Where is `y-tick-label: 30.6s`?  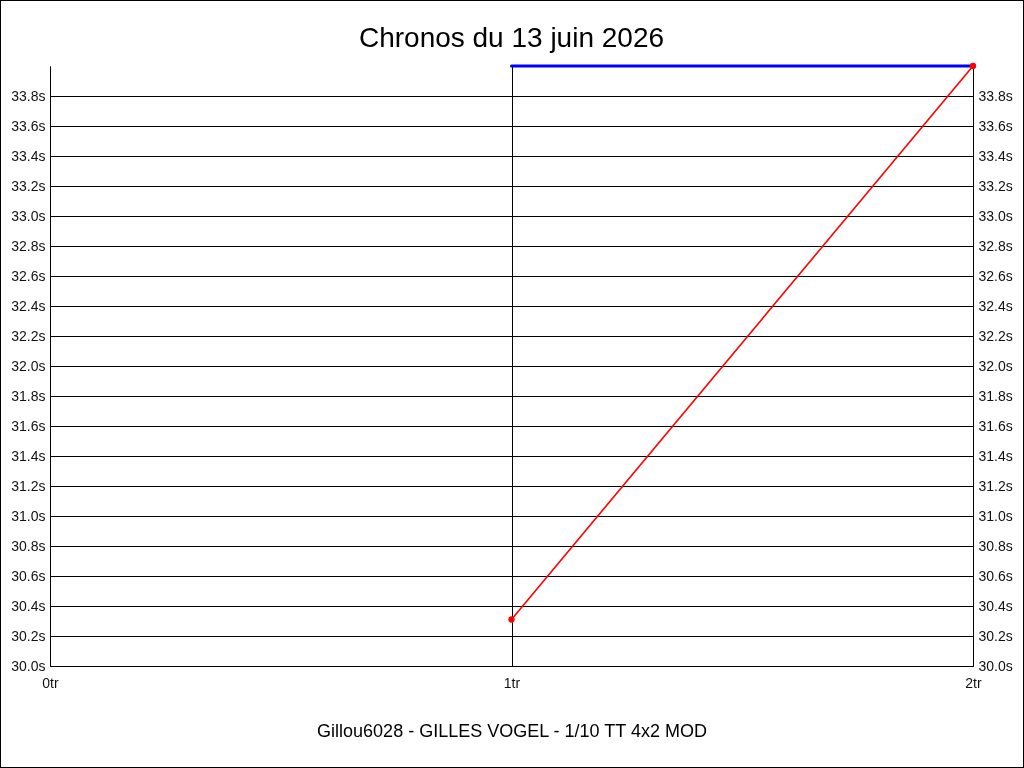
y-tick-label: 30.6s is located at coordinates (28, 575).